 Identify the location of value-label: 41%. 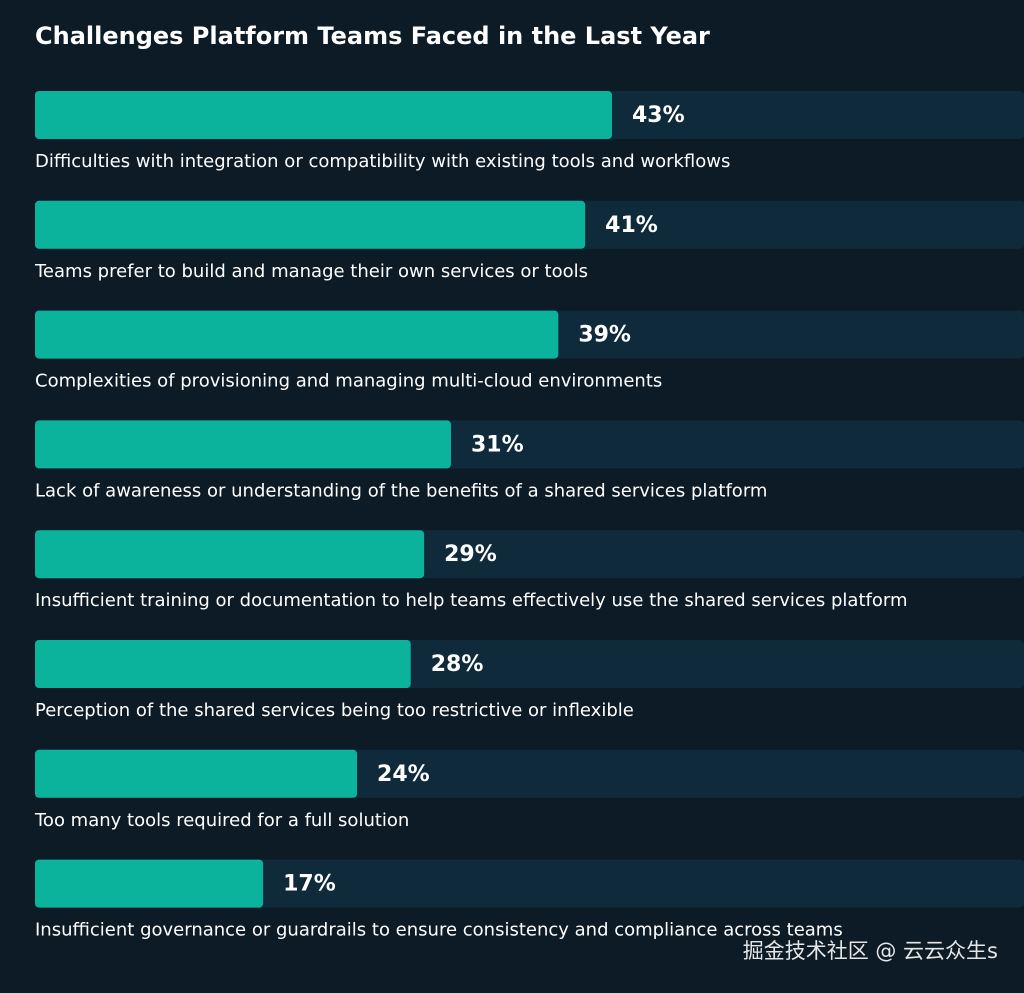
(631, 225).